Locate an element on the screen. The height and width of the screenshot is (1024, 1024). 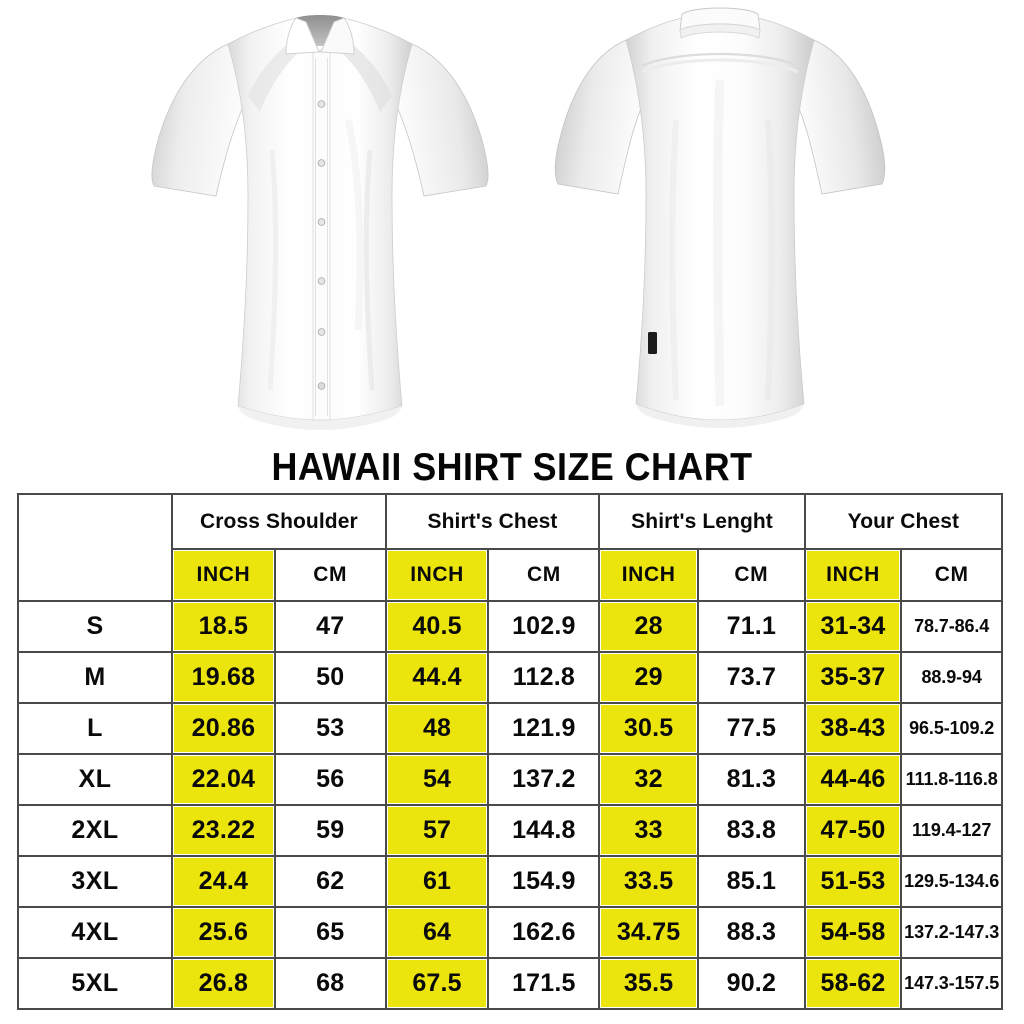
size-label-cell: 4XL is located at coordinates (95, 932).